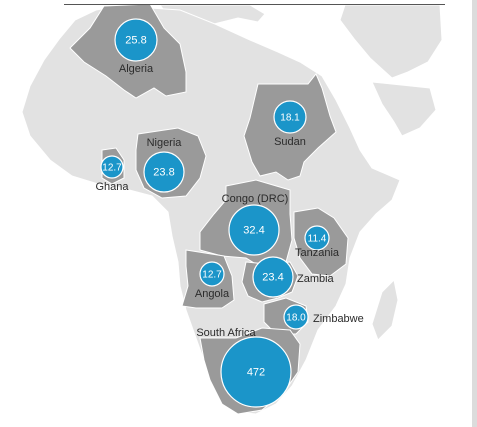  What do you see at coordinates (317, 253) in the screenshot?
I see `country-label-tanzania: Tanzania` at bounding box center [317, 253].